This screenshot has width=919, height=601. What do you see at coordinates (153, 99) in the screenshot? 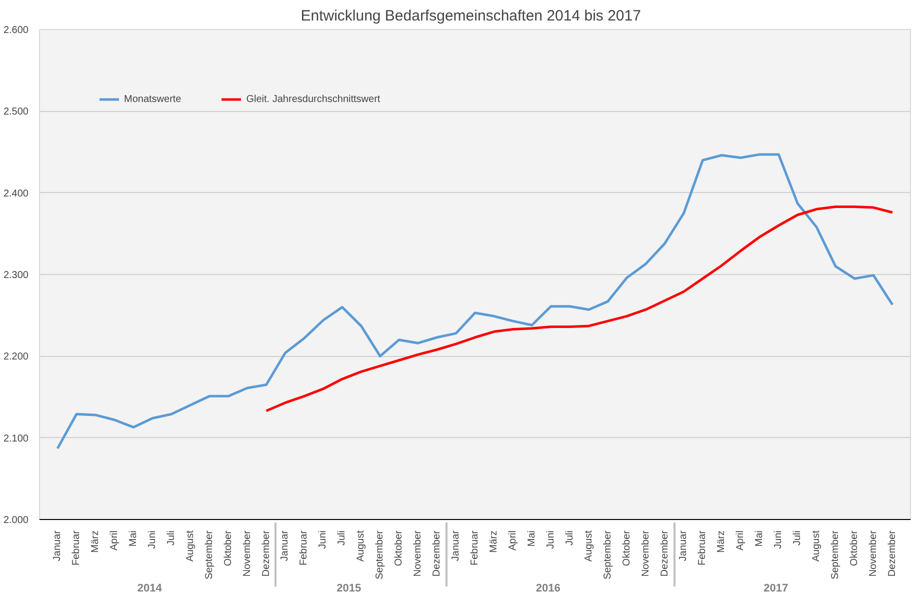
I see `legend-label: Monatswerte` at bounding box center [153, 99].